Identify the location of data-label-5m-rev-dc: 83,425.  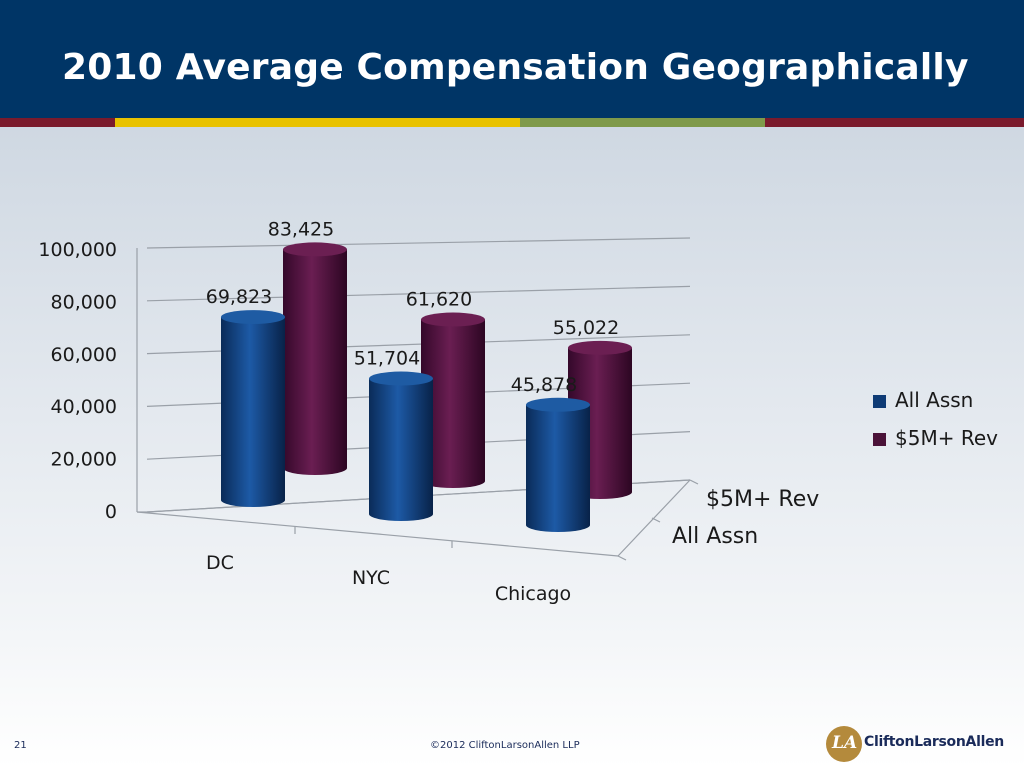
(301, 229).